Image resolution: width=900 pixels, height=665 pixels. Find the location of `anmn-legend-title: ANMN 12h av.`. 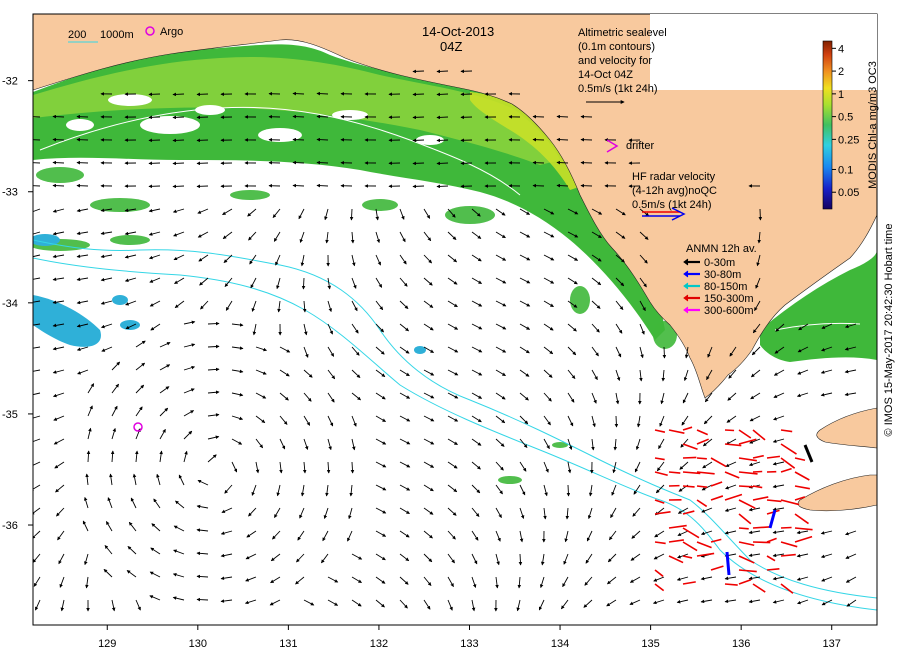

anmn-legend-title: ANMN 12h av. is located at coordinates (721, 249).